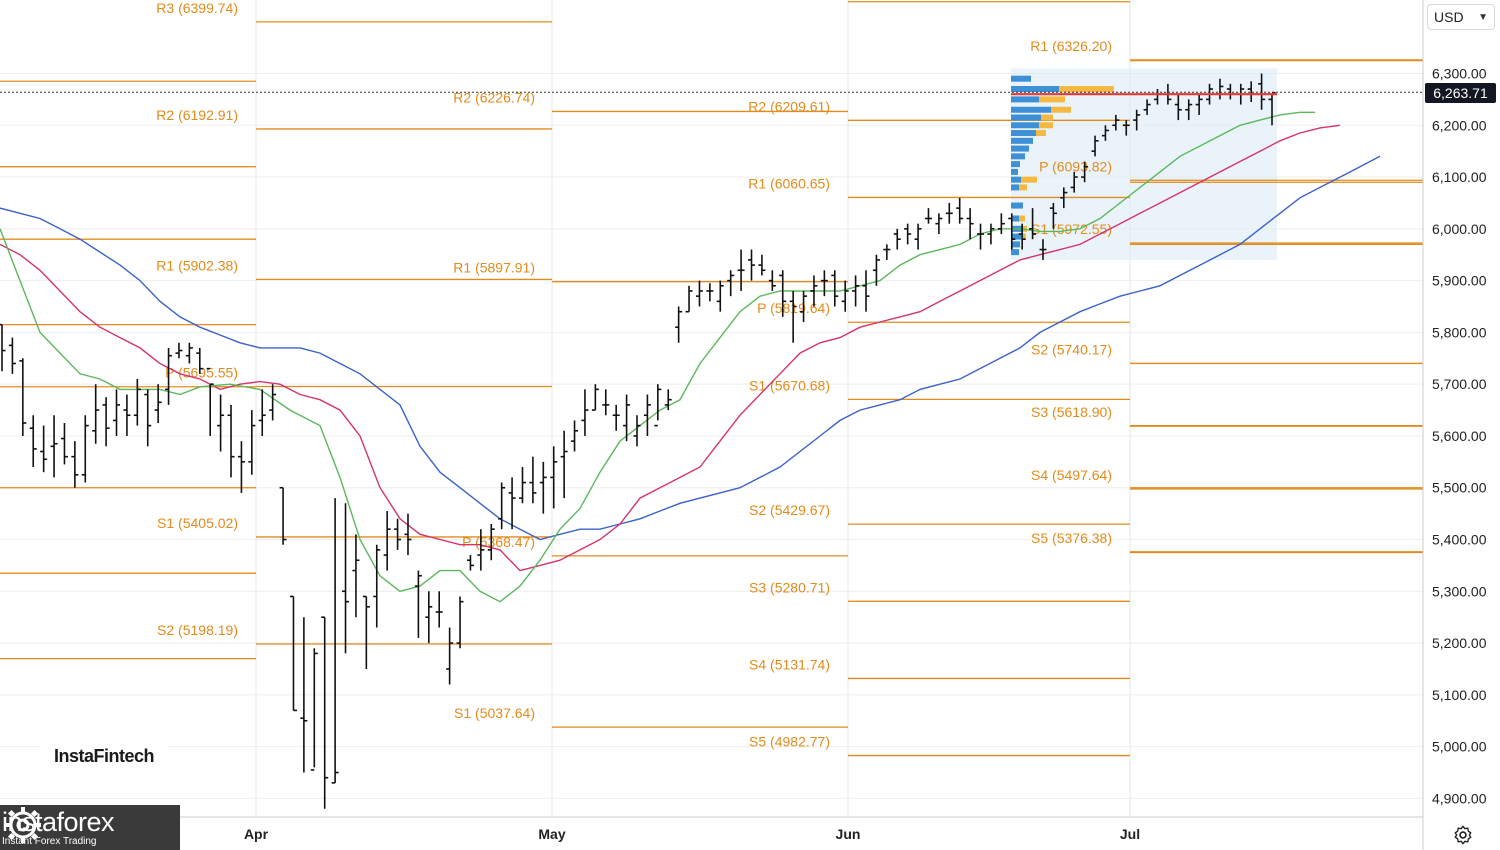 Image resolution: width=1500 pixels, height=850 pixels. Describe the element at coordinates (789, 510) in the screenshot. I see `pivot-label: S2 (5429.67)` at that location.